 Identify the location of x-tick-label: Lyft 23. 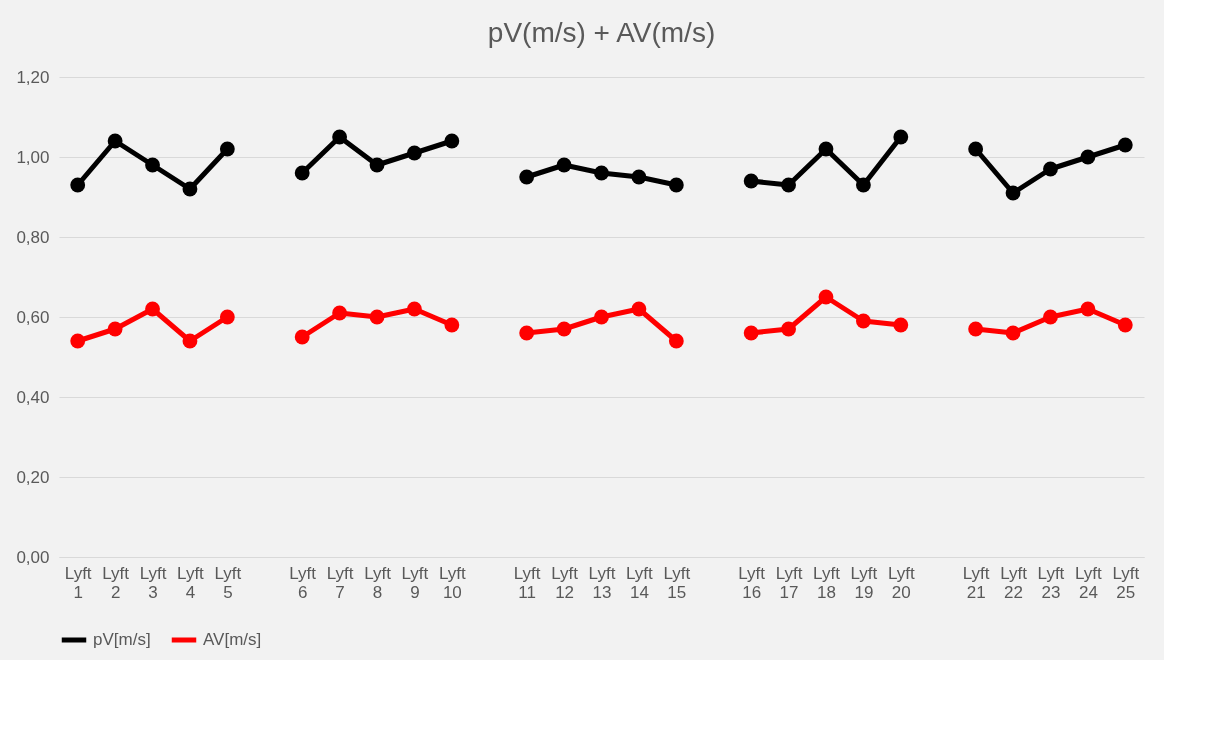
(1051, 582).